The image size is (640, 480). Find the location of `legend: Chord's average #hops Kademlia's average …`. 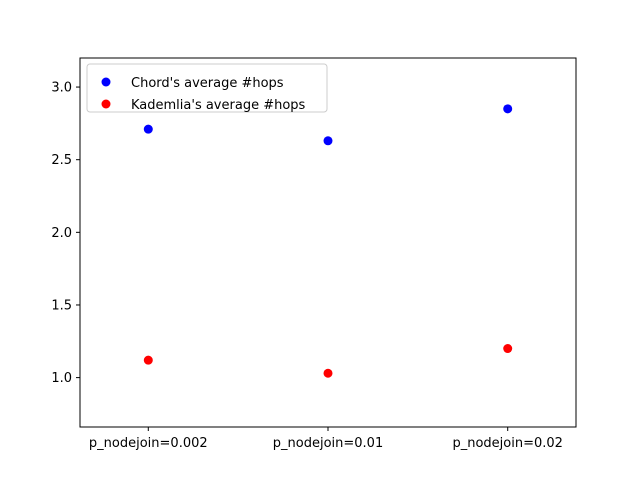

legend: Chord's average #hops Kademlia's average … is located at coordinates (207, 88).